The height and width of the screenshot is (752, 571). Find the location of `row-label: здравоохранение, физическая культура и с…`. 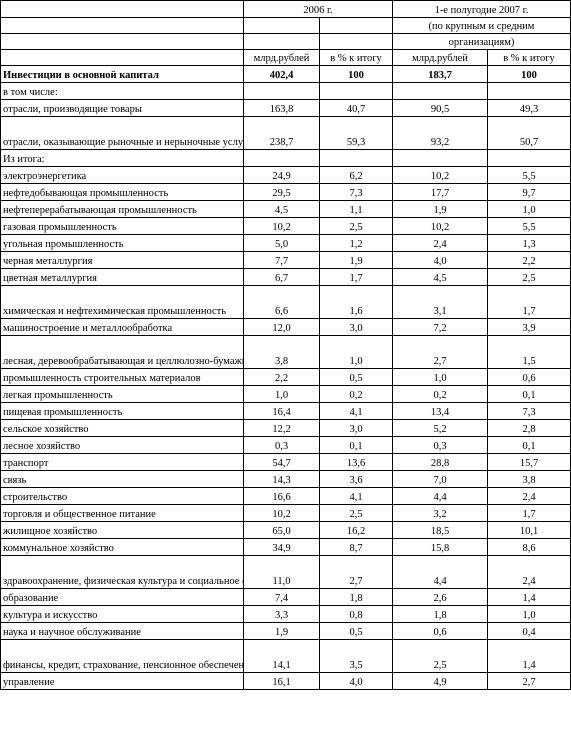

row-label: здравоохранение, физическая культура и с… is located at coordinates (122, 572).